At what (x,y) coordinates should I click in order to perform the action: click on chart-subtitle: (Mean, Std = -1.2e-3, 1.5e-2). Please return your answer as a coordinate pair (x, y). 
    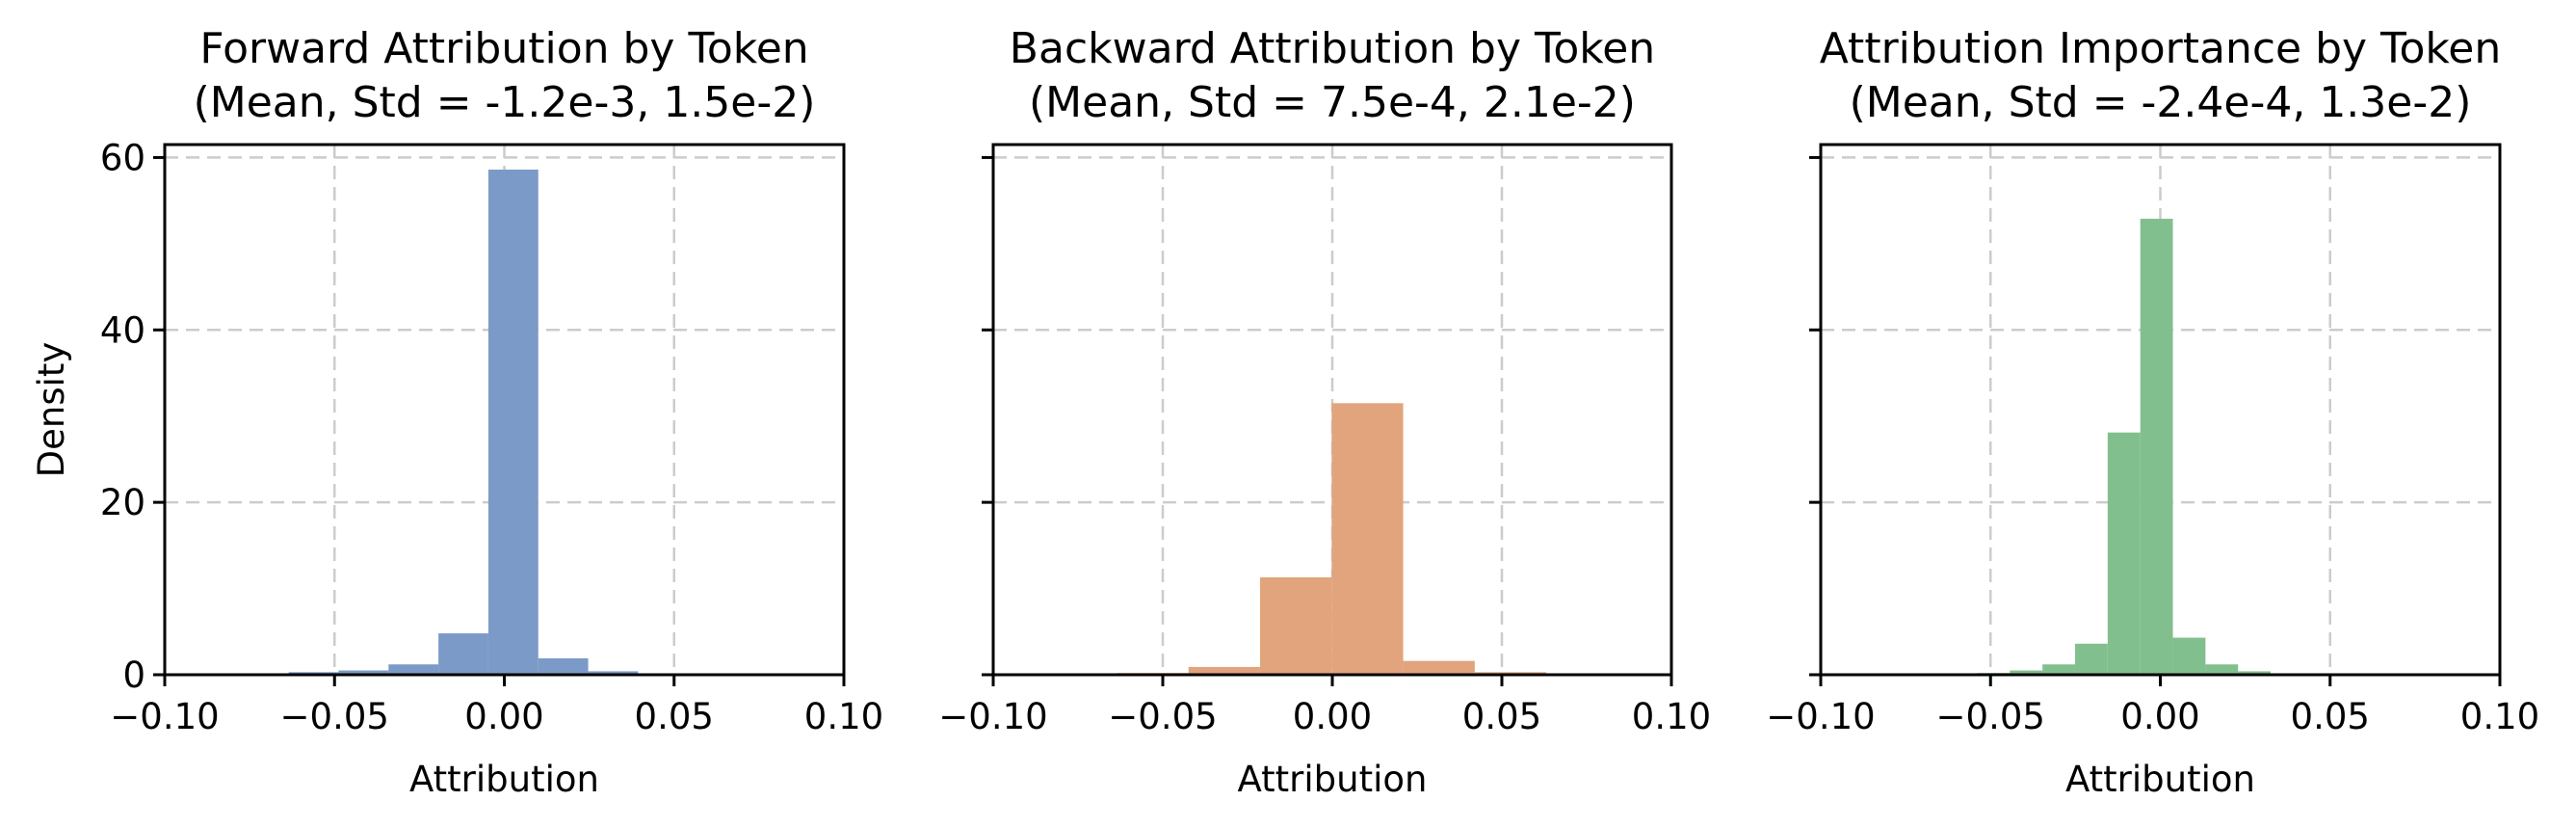
    Looking at the image, I should click on (505, 102).